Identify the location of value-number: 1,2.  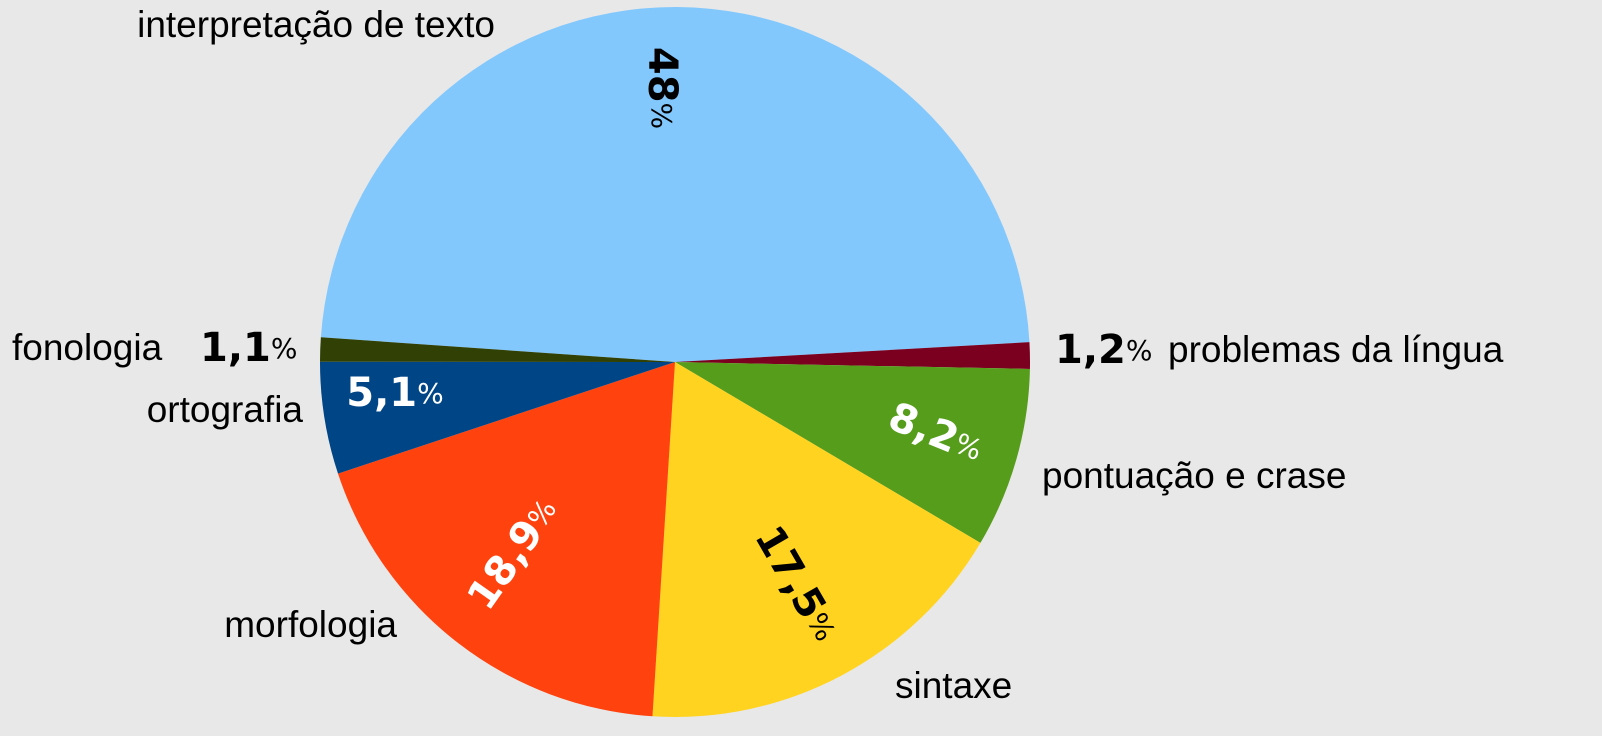
(1090, 350).